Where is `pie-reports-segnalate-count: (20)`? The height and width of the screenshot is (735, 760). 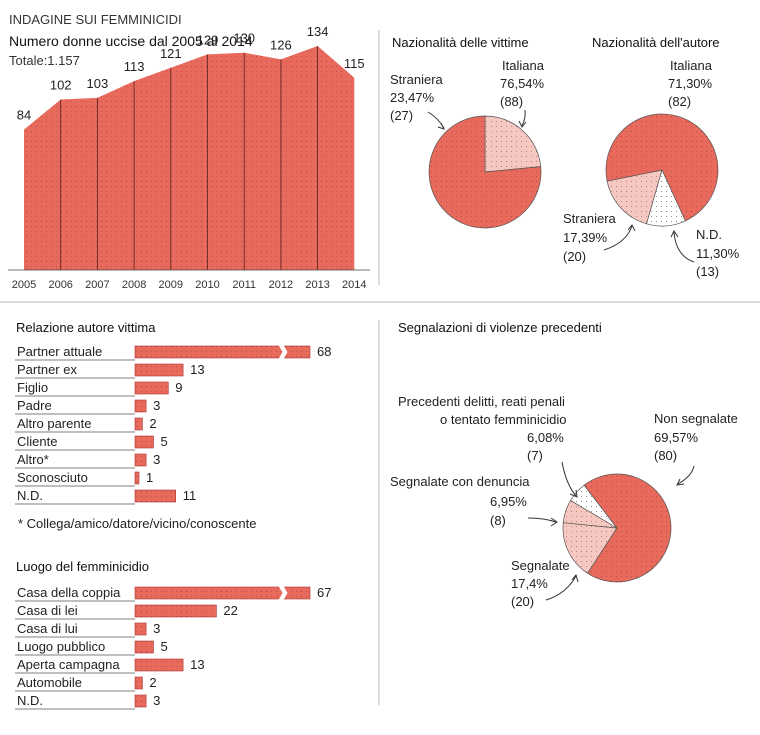 pie-reports-segnalate-count: (20) is located at coordinates (522, 601).